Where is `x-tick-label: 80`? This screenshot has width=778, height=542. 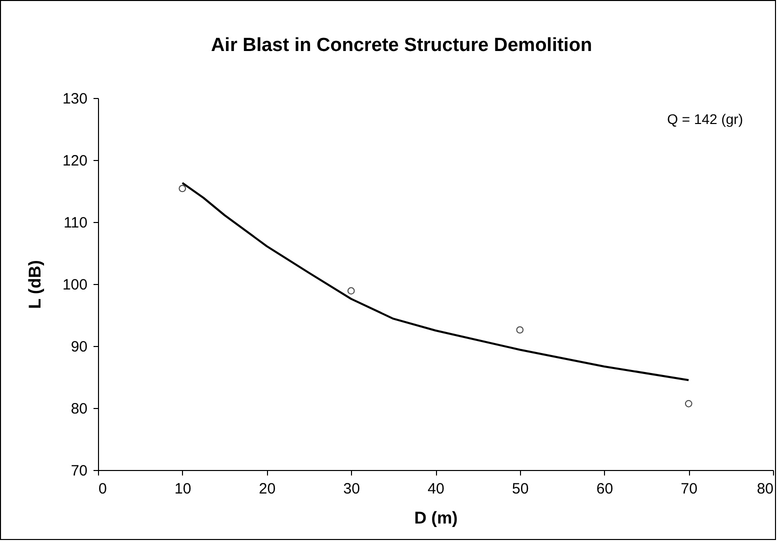
x-tick-label: 80 is located at coordinates (765, 489).